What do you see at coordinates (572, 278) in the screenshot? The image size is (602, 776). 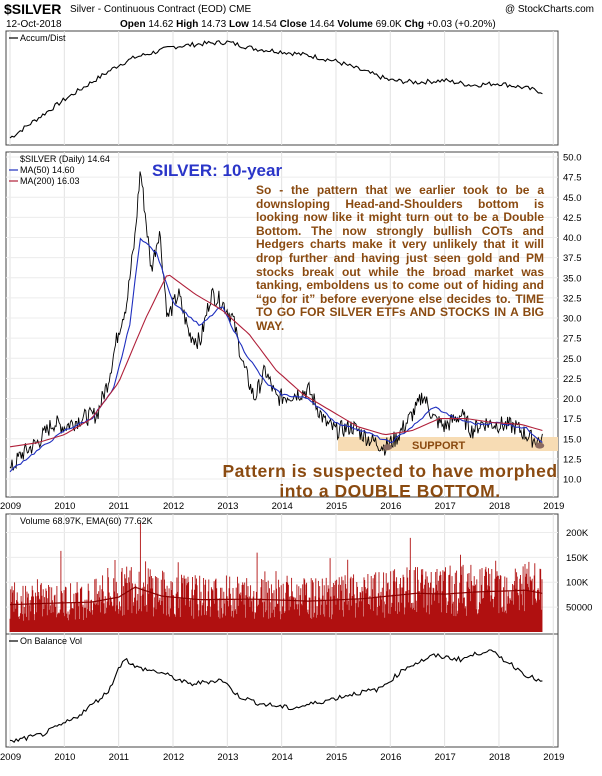 I see `price-tick-6: 35.0` at bounding box center [572, 278].